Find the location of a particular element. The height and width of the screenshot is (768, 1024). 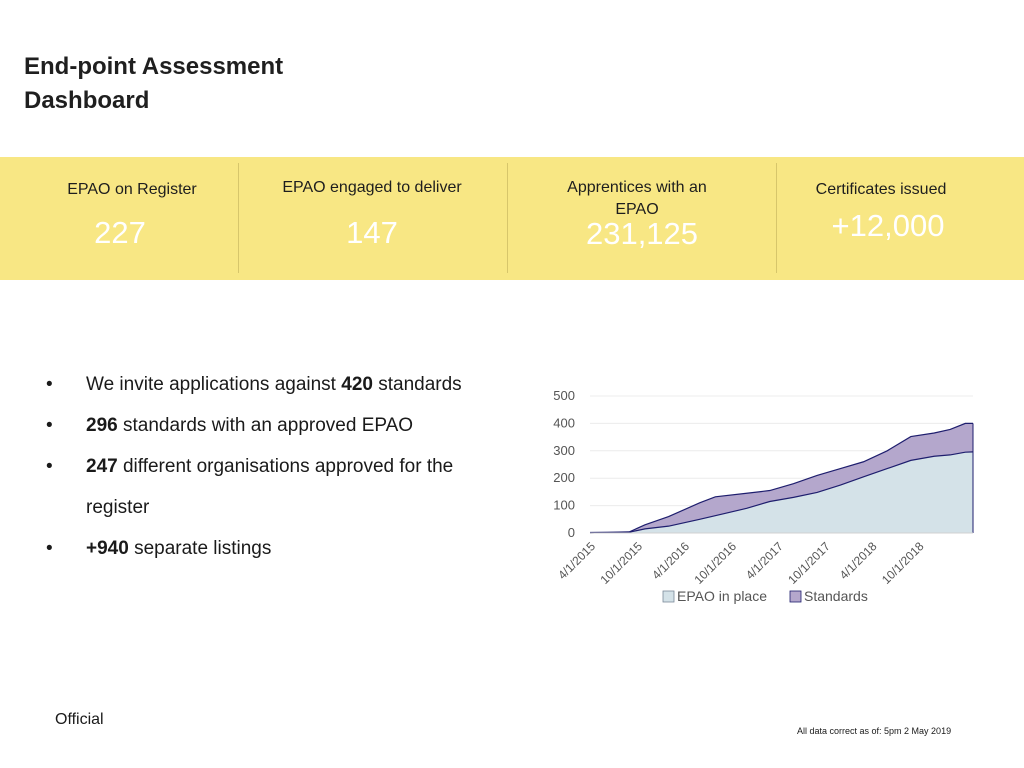

bullet-text: separate listings is located at coordinates (200, 548).